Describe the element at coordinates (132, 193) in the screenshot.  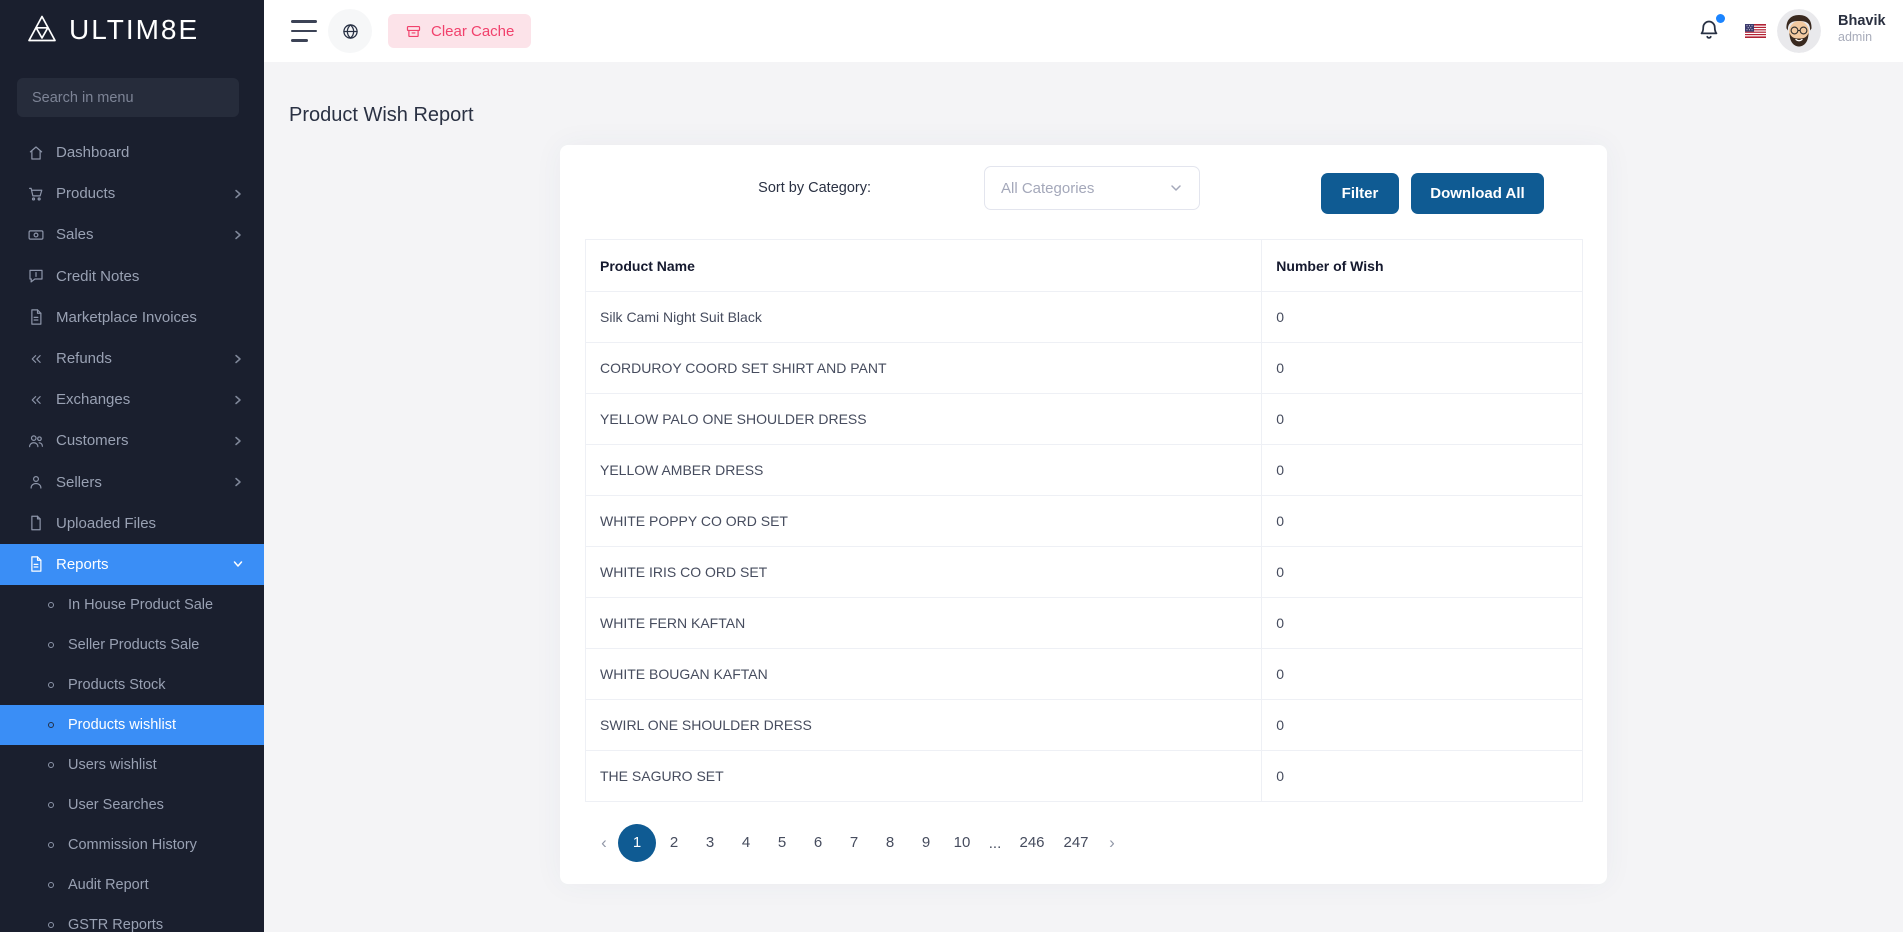
I see `sidebar-item-products: Products` at that location.